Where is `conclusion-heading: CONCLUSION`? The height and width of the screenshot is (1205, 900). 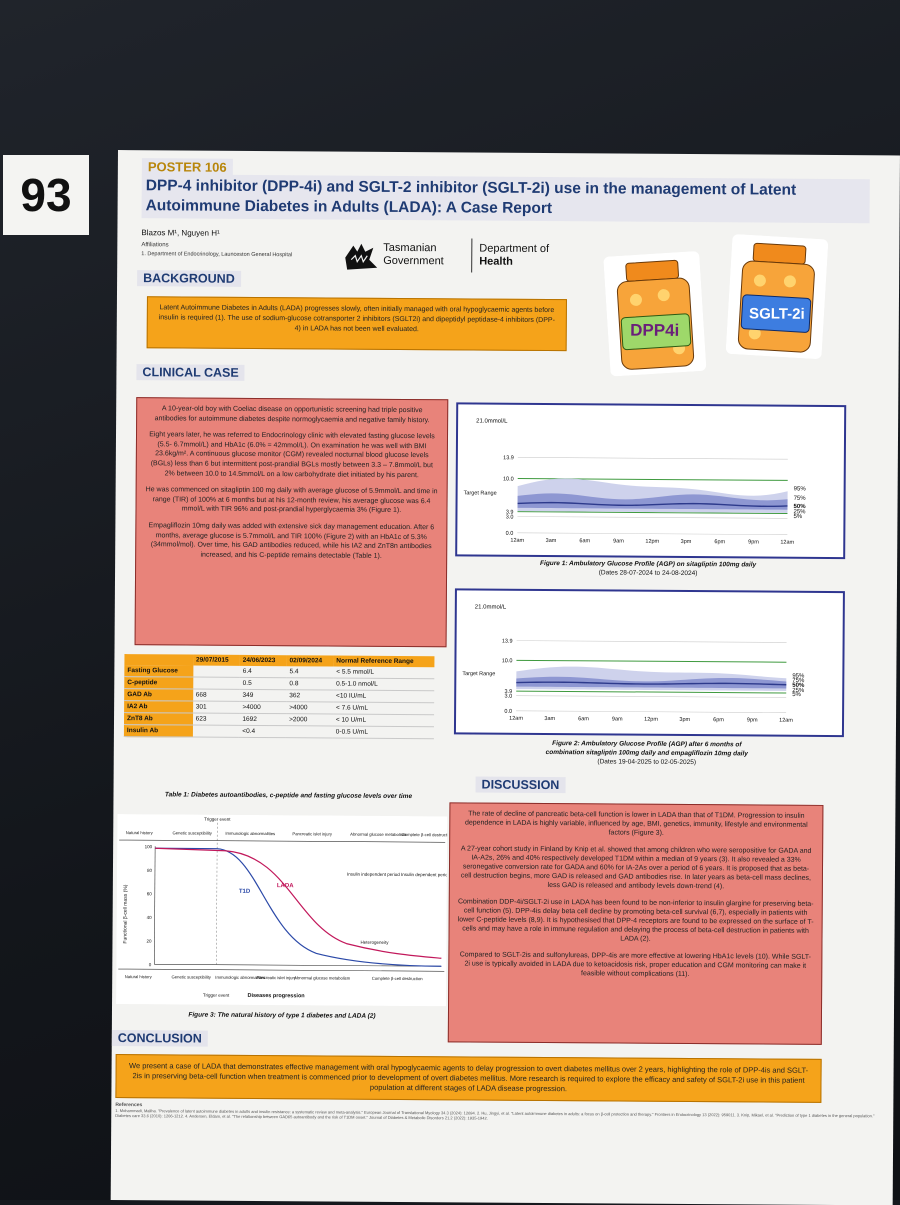
conclusion-heading: CONCLUSION is located at coordinates (159, 1038).